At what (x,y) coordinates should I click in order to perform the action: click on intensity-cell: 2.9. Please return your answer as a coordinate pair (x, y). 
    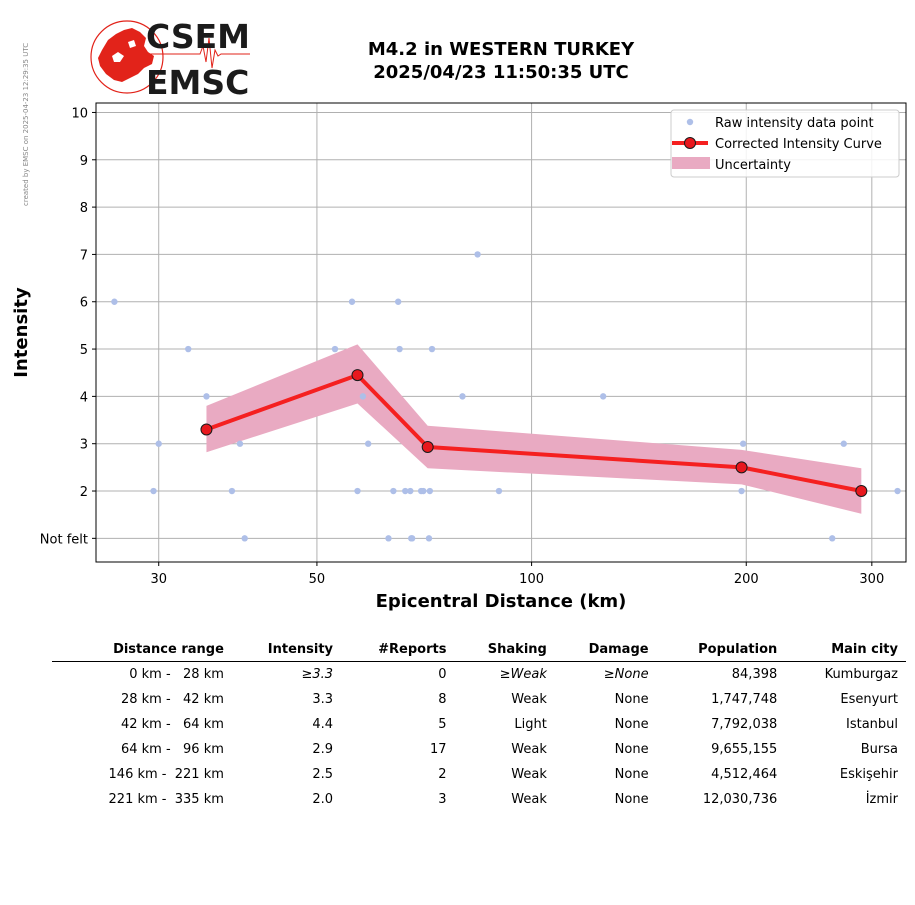
    Looking at the image, I should click on (323, 749).